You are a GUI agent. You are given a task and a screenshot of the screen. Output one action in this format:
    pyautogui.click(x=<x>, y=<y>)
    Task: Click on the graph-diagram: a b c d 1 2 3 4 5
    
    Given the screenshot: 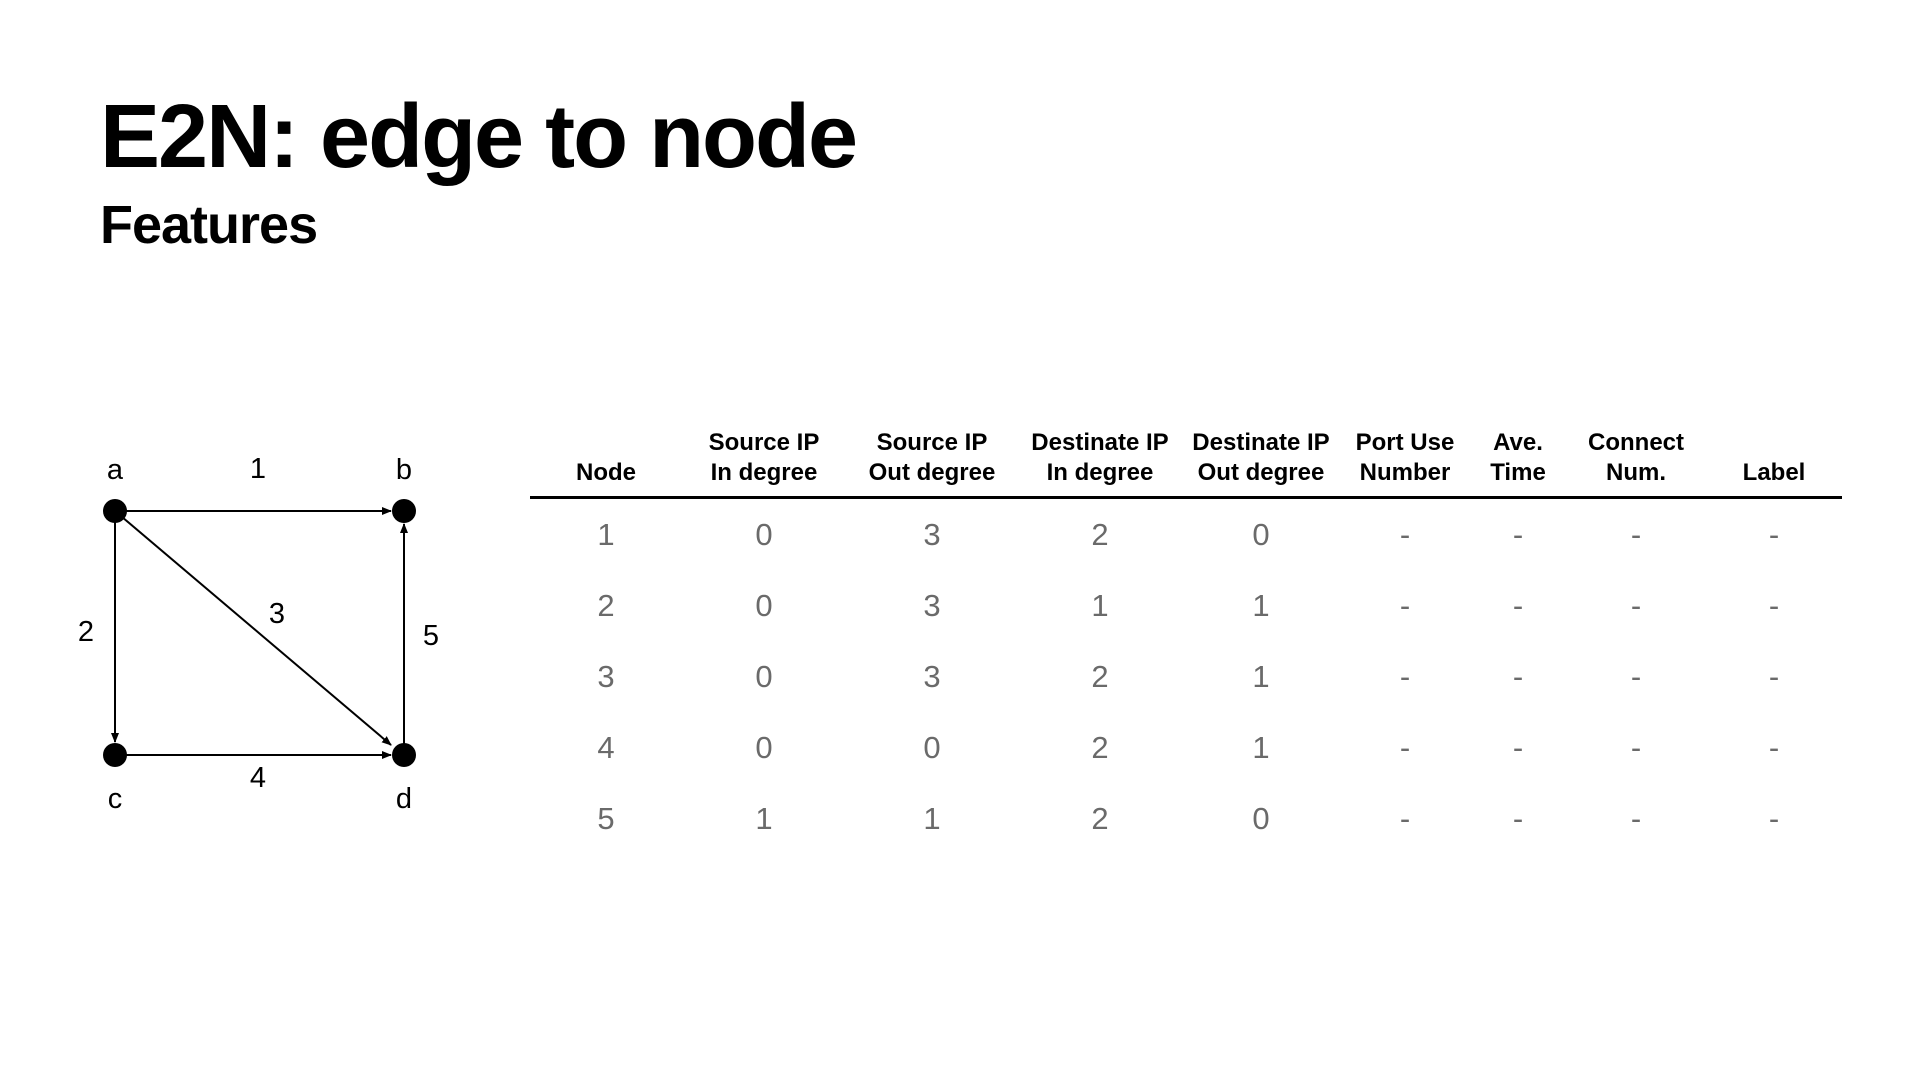 What is the action you would take?
    pyautogui.click(x=258, y=634)
    